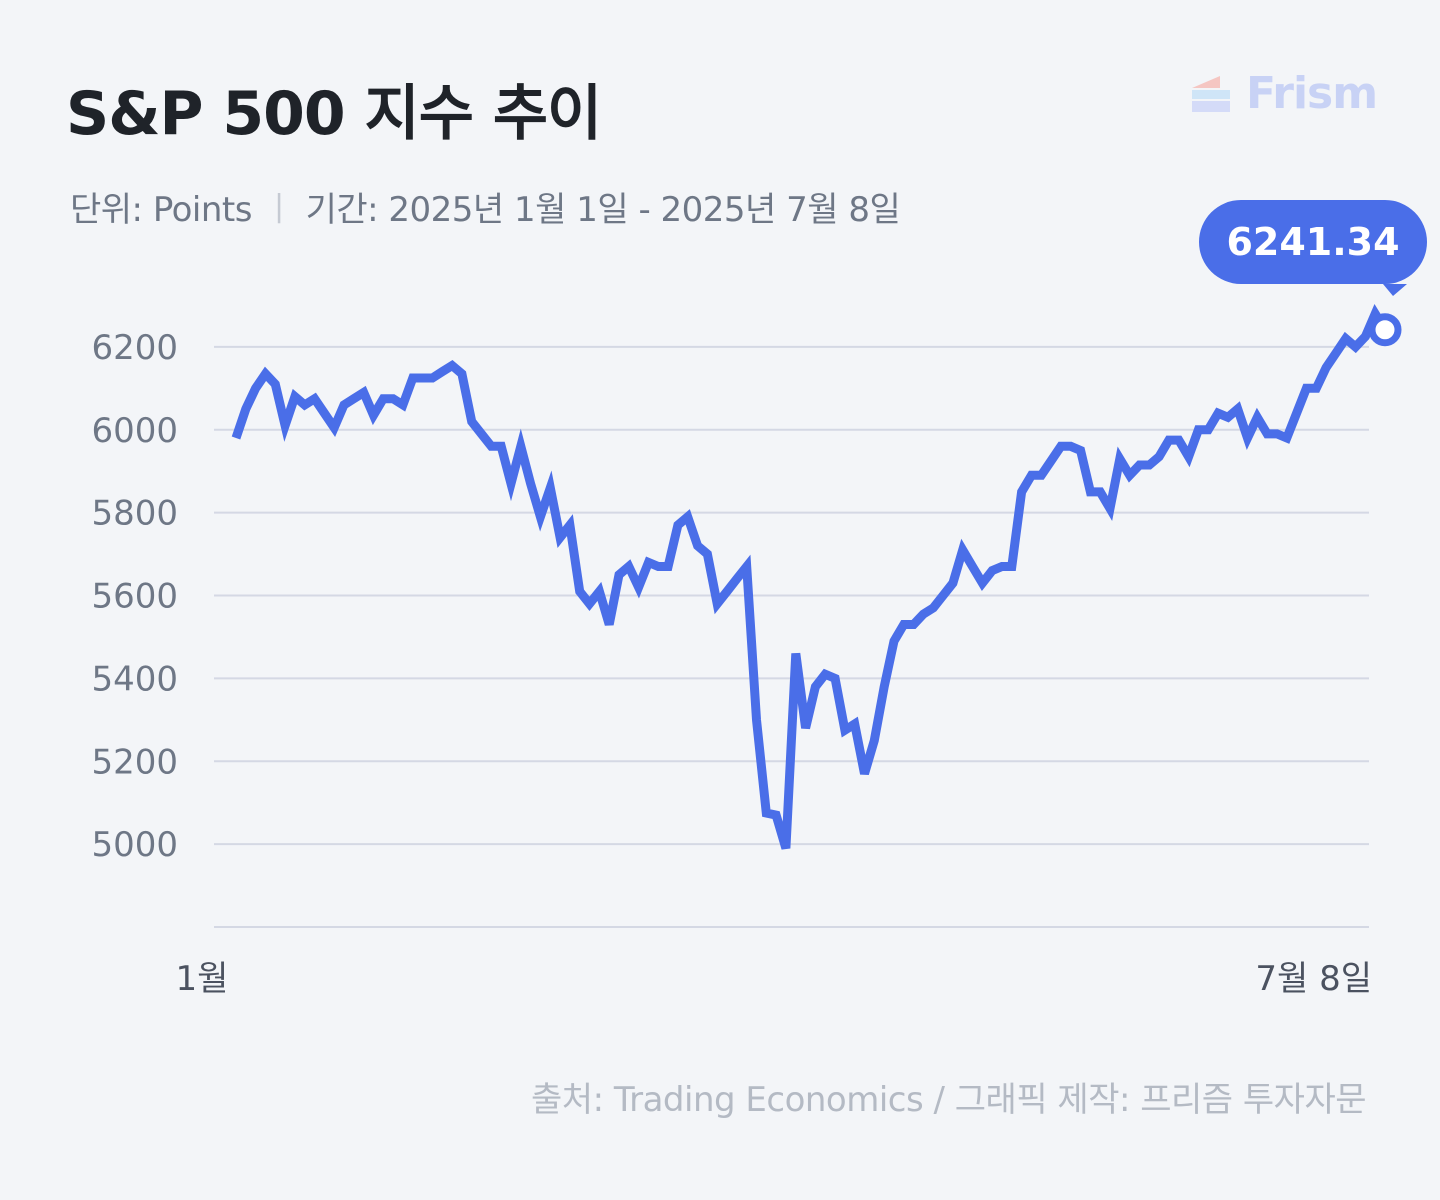 The height and width of the screenshot is (1200, 1440). I want to click on callout-bubble, so click(1313, 248).